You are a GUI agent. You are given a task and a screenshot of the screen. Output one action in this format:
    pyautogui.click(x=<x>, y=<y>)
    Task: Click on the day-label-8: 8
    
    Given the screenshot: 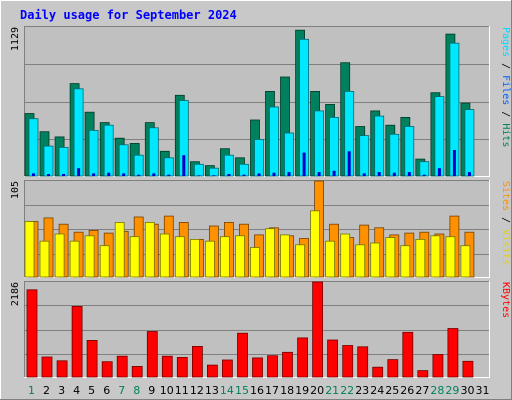 What is the action you would take?
    pyautogui.click(x=136, y=390)
    